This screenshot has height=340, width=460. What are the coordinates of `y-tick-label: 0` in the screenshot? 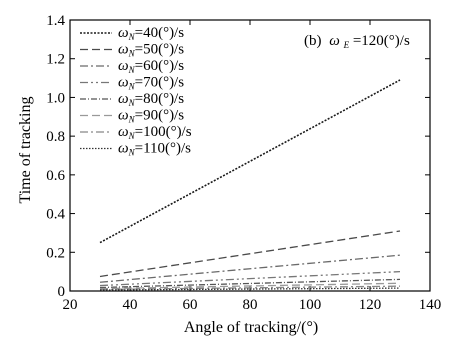 It's located at (62, 292).